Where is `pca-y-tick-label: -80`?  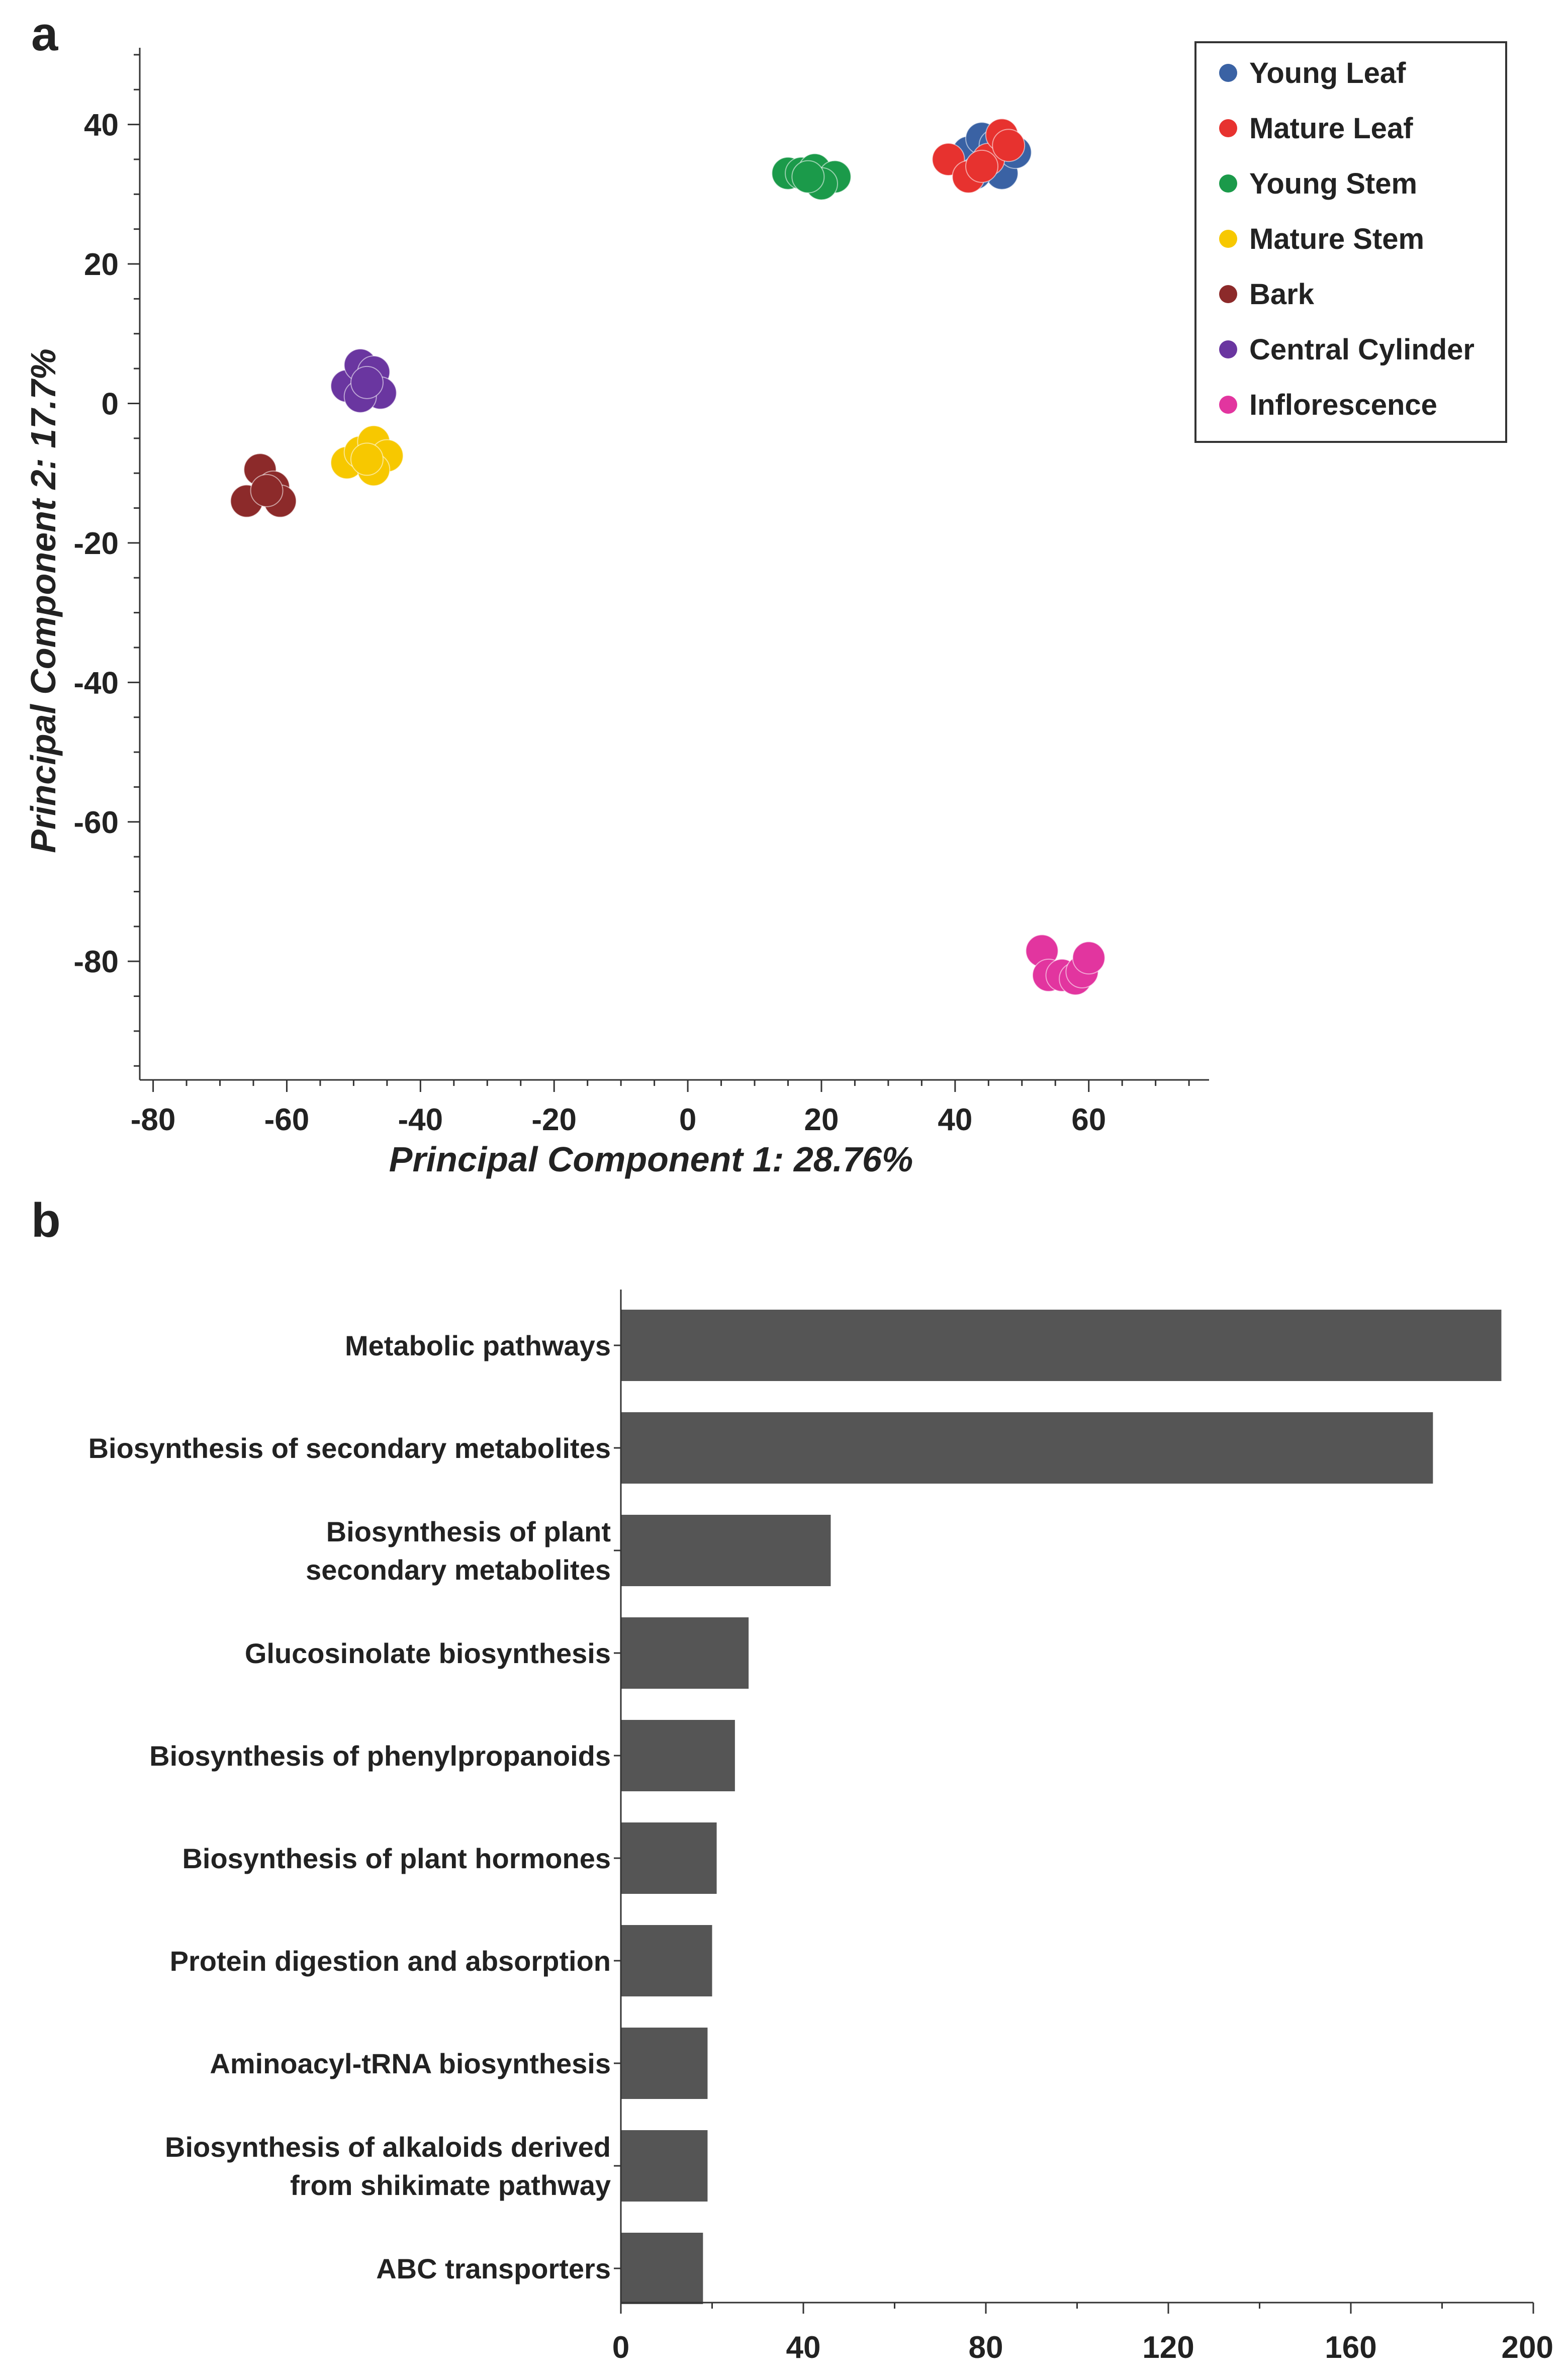 pca-y-tick-label: -80 is located at coordinates (96, 962).